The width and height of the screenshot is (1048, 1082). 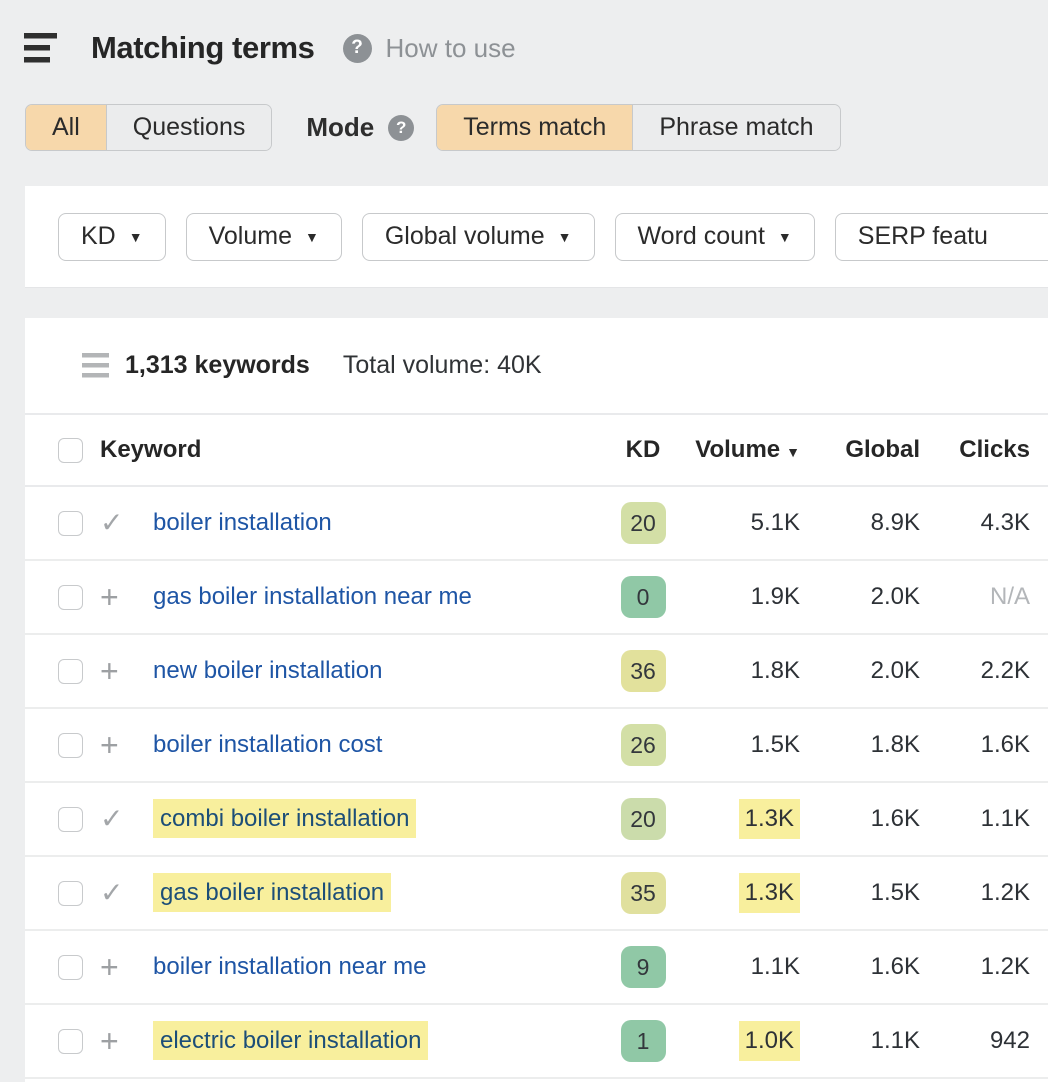 What do you see at coordinates (1009, 596) in the screenshot?
I see `clicks-value: N/A` at bounding box center [1009, 596].